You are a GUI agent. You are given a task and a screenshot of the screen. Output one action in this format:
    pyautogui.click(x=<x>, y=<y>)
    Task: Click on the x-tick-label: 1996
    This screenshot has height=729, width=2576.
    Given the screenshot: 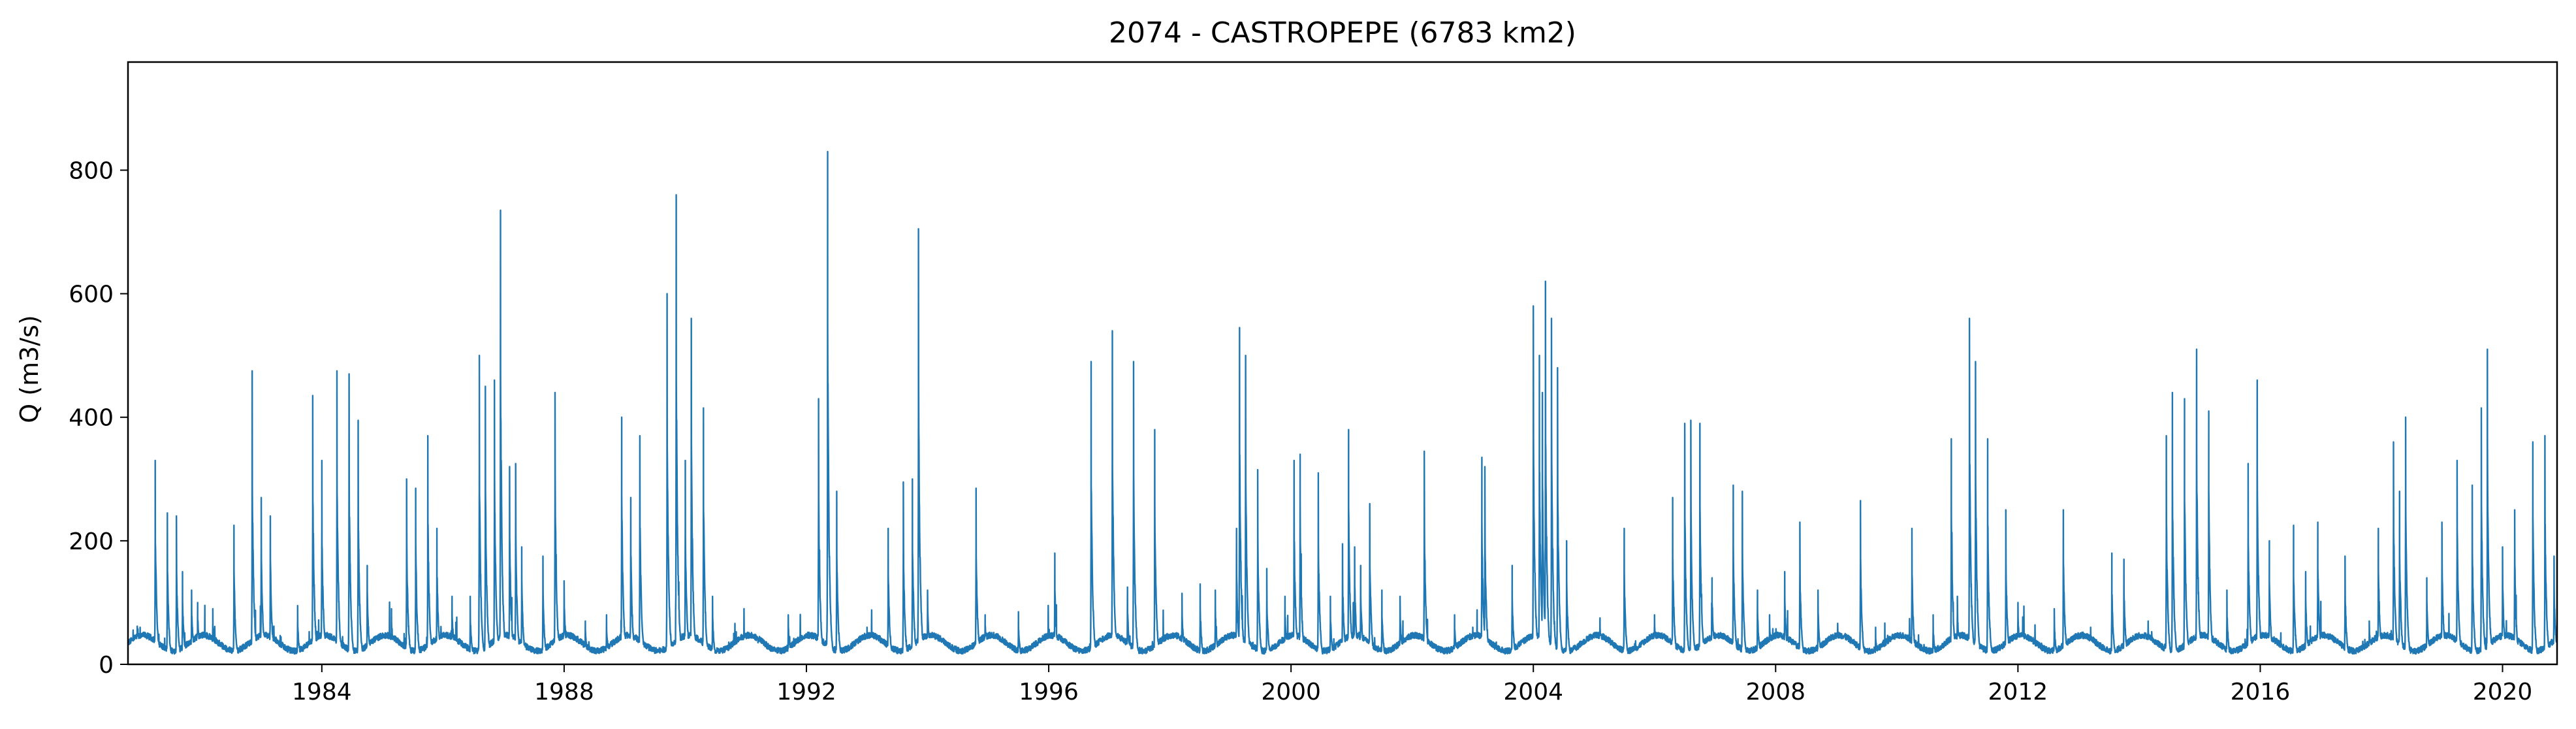 What is the action you would take?
    pyautogui.click(x=1049, y=692)
    